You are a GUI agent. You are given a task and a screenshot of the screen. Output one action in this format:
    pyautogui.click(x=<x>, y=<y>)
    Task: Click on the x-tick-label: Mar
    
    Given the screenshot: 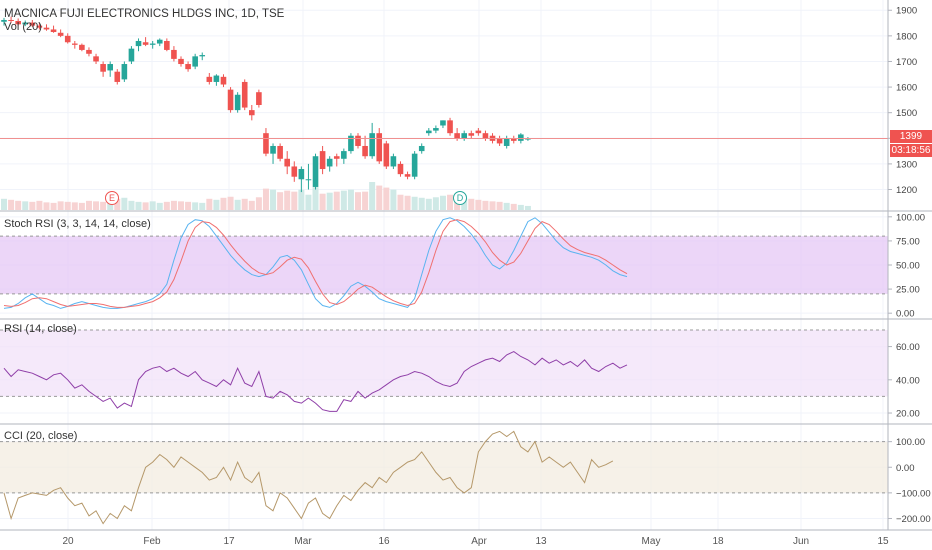 What is the action you would take?
    pyautogui.click(x=303, y=541)
    